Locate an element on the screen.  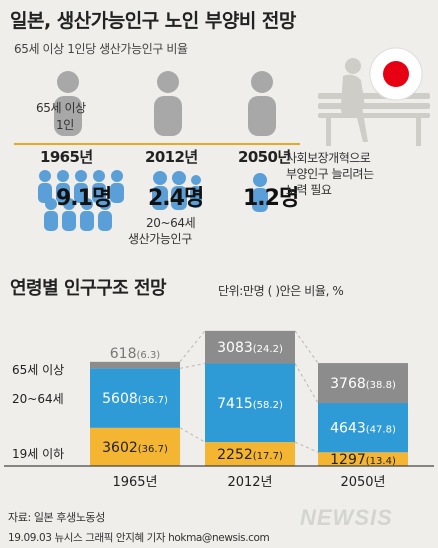
year-label-2050: 2050년 is located at coordinates (264, 157).